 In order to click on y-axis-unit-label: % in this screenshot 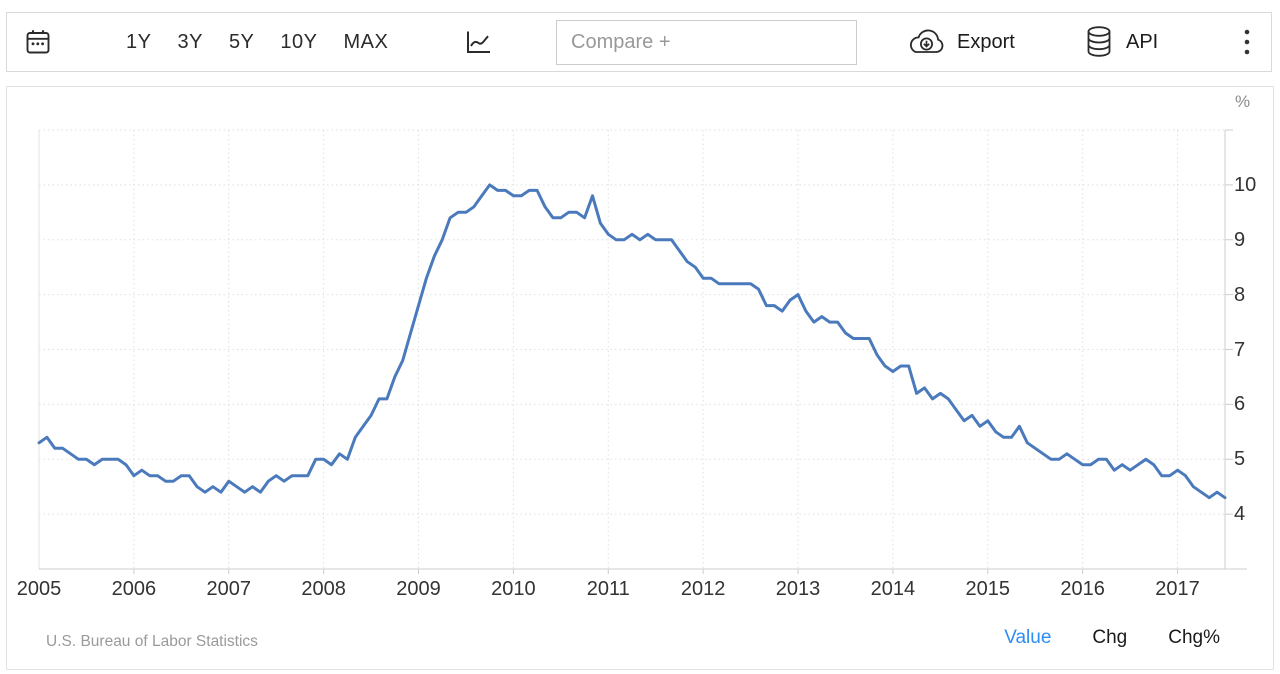, I will do `click(1243, 101)`.